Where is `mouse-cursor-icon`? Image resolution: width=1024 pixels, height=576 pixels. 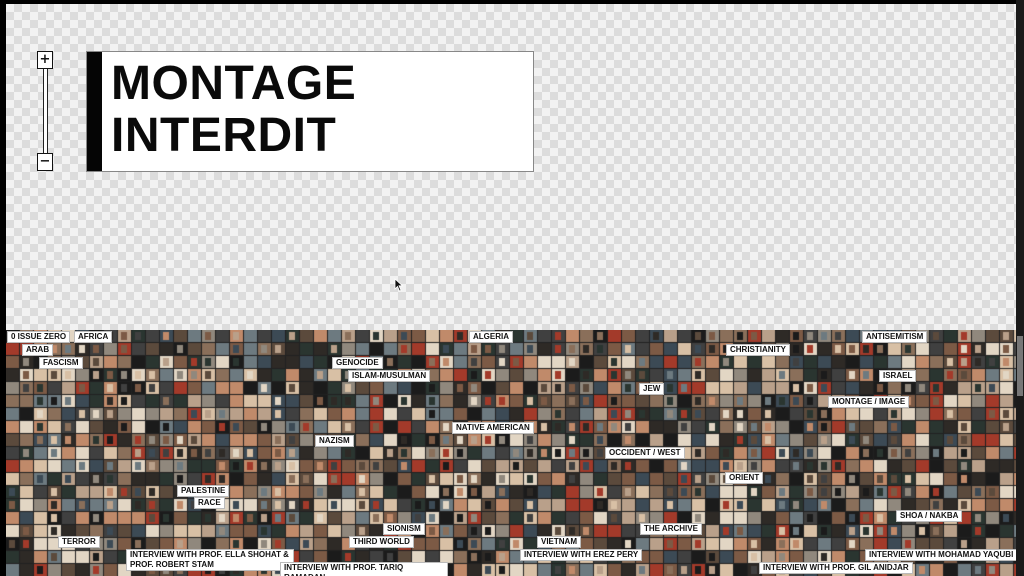
mouse-cursor-icon is located at coordinates (399, 285).